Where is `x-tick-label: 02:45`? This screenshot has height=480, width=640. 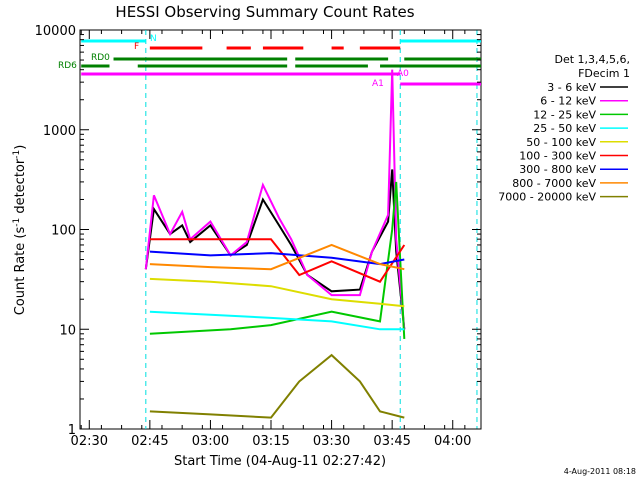 x-tick-label: 02:45 is located at coordinates (149, 441).